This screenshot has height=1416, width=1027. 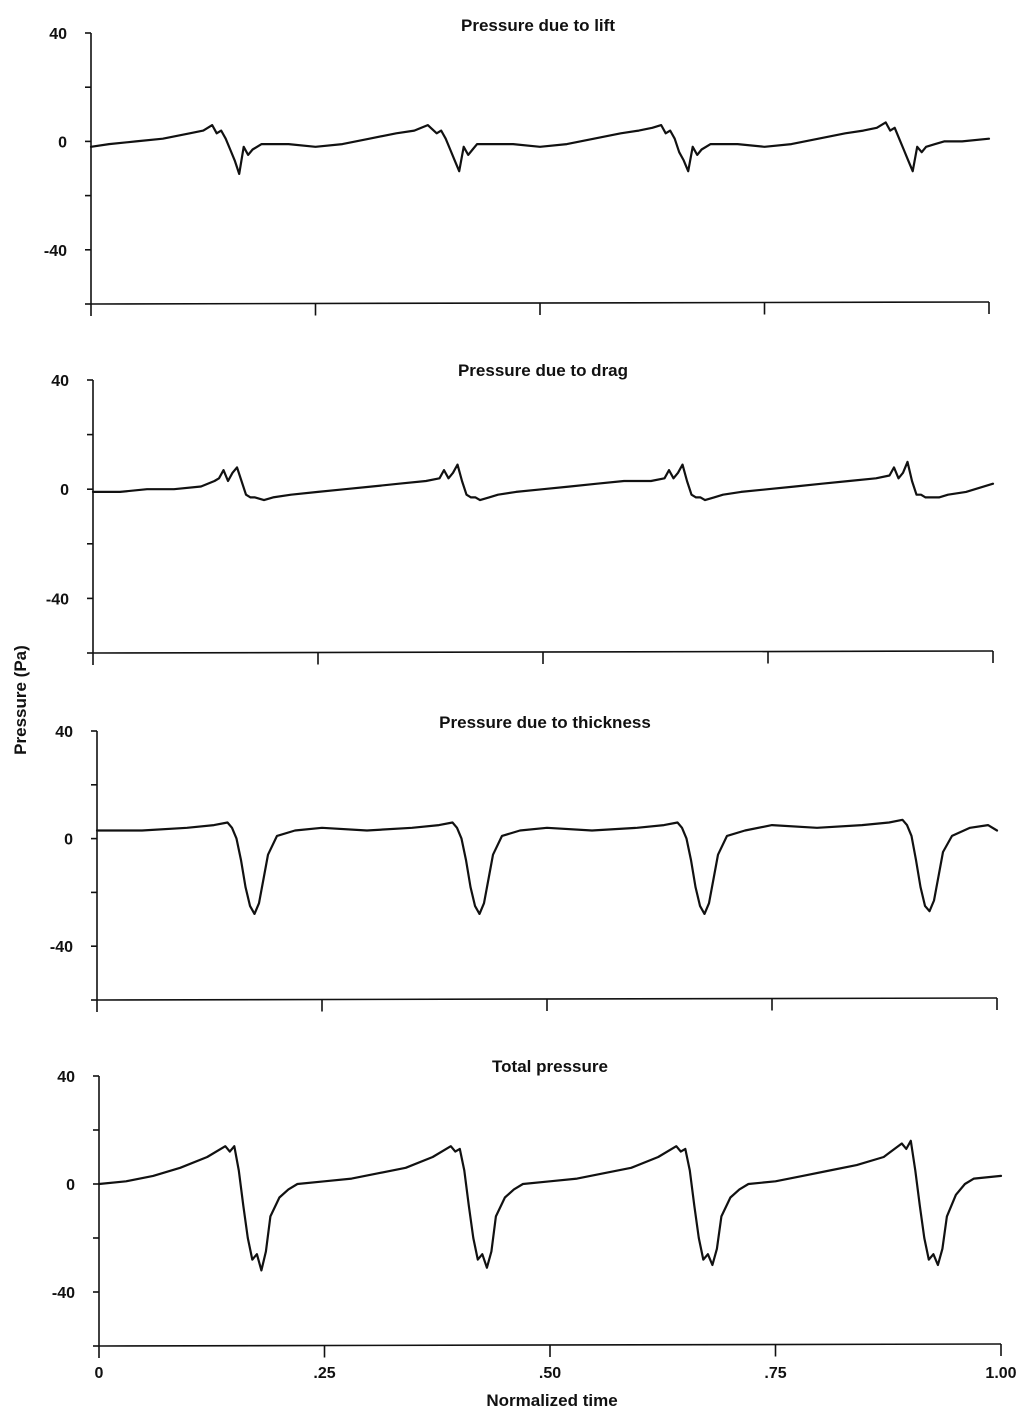 What do you see at coordinates (551, 1400) in the screenshot?
I see `x-axis-label: Normalized time` at bounding box center [551, 1400].